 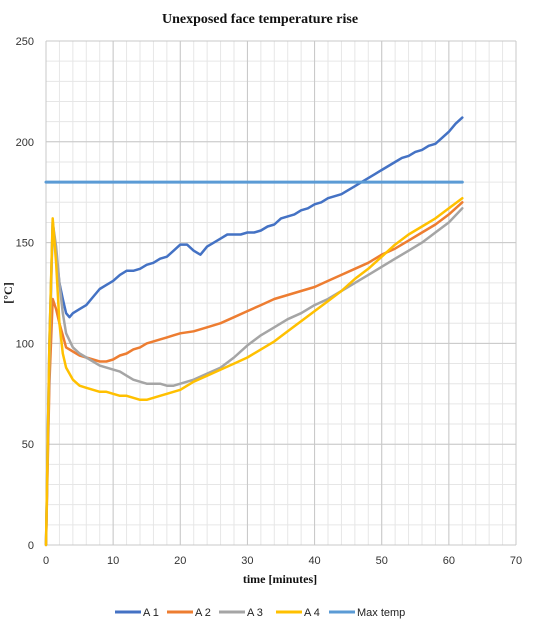 What do you see at coordinates (247, 561) in the screenshot?
I see `x-tick-label: 30` at bounding box center [247, 561].